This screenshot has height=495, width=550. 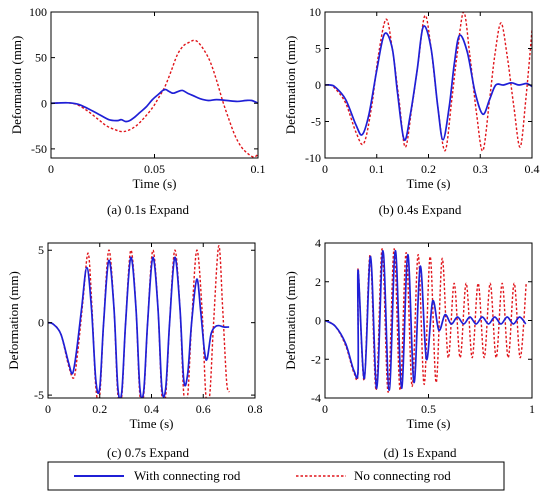 What do you see at coordinates (428, 409) in the screenshot?
I see `x-tick-label: 0.5` at bounding box center [428, 409].